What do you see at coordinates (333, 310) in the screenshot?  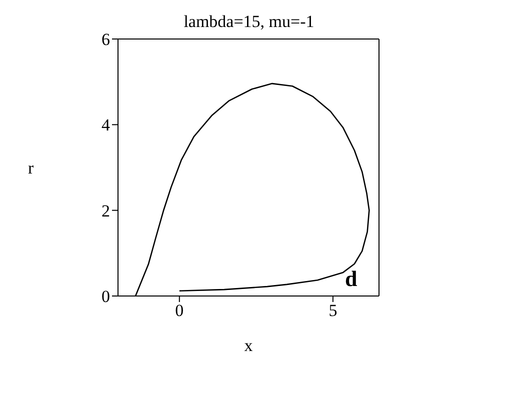 I see `x-tick-label: 5` at bounding box center [333, 310].